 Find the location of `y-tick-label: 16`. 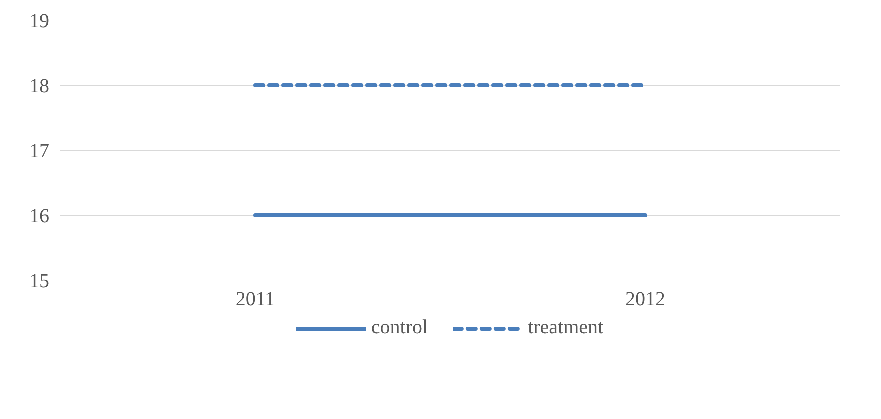

y-tick-label: 16 is located at coordinates (40, 217).